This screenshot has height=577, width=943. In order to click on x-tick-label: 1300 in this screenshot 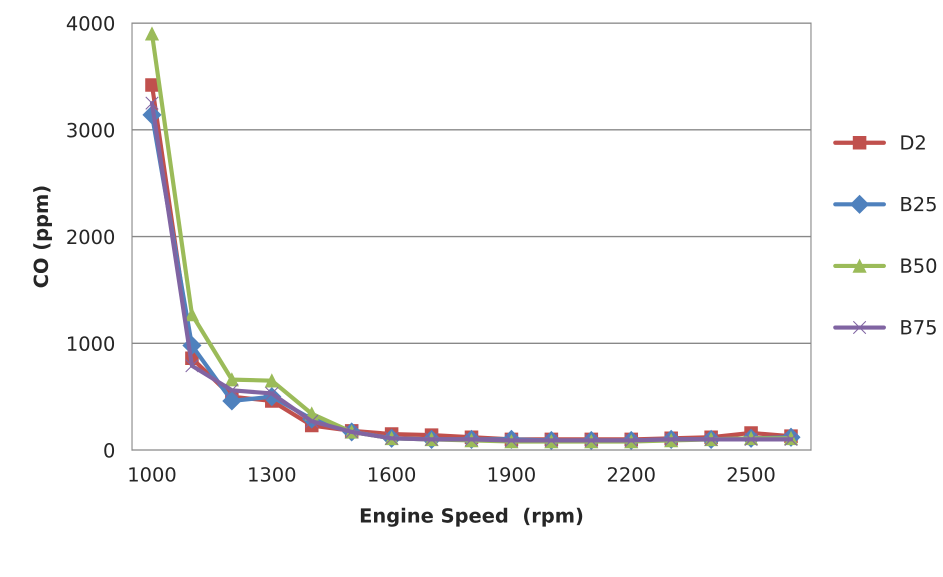, I will do `click(272, 474)`.